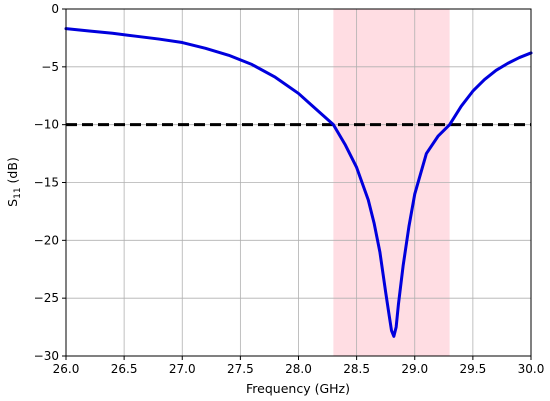 The width and height of the screenshot is (550, 401). Describe the element at coordinates (18, 192) in the screenshot. I see `y-axis-label-subscript: 11` at that location.